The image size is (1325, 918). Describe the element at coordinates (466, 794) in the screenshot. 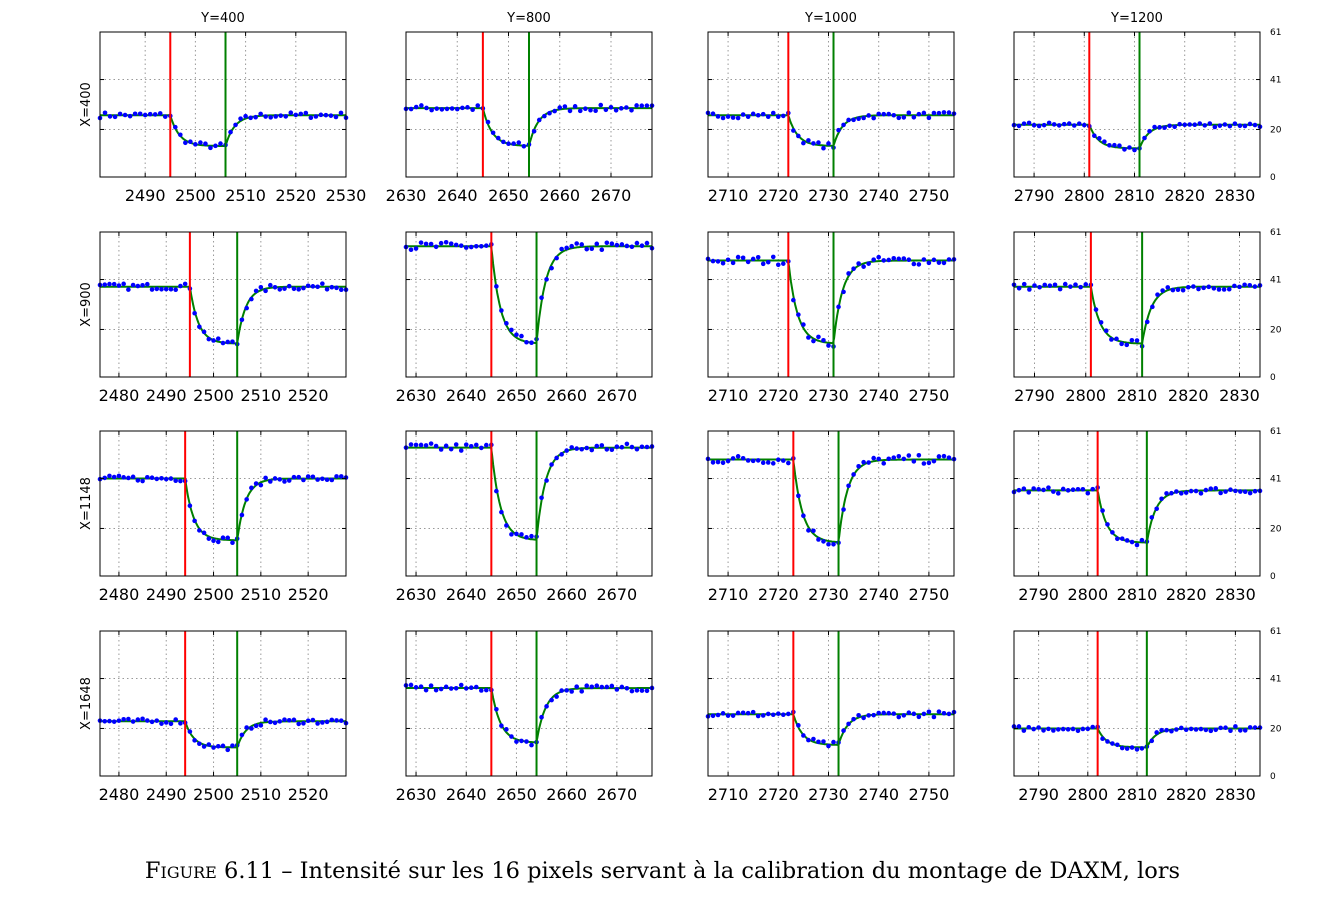

I see `x-tick-label: 2640` at that location.